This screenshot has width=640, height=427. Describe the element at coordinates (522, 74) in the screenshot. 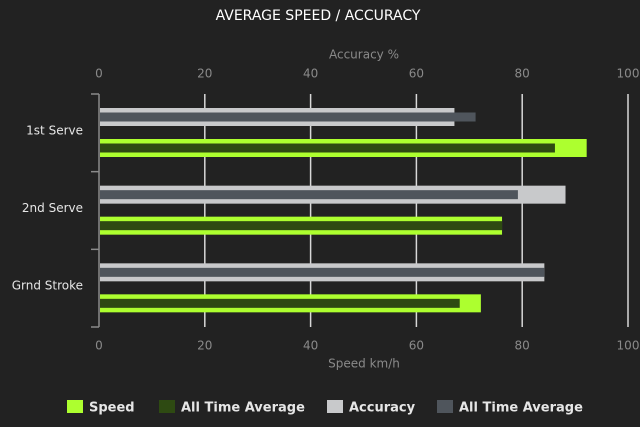

I see `x2-tick-label: 80` at that location.